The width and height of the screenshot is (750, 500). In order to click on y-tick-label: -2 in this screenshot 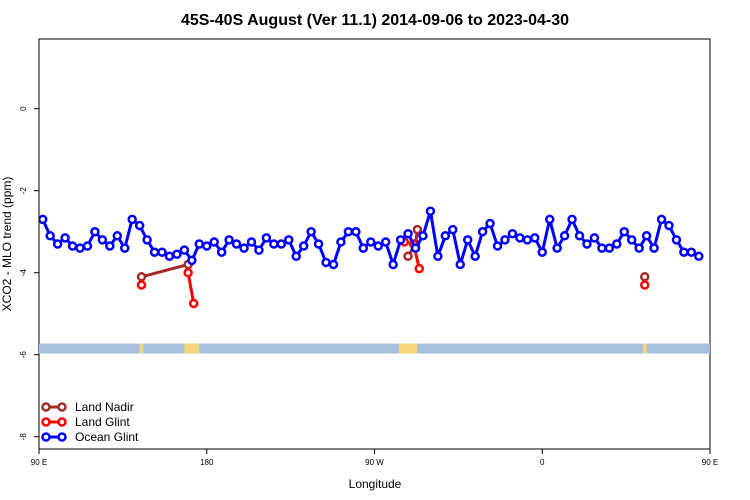, I will do `click(23, 191)`.